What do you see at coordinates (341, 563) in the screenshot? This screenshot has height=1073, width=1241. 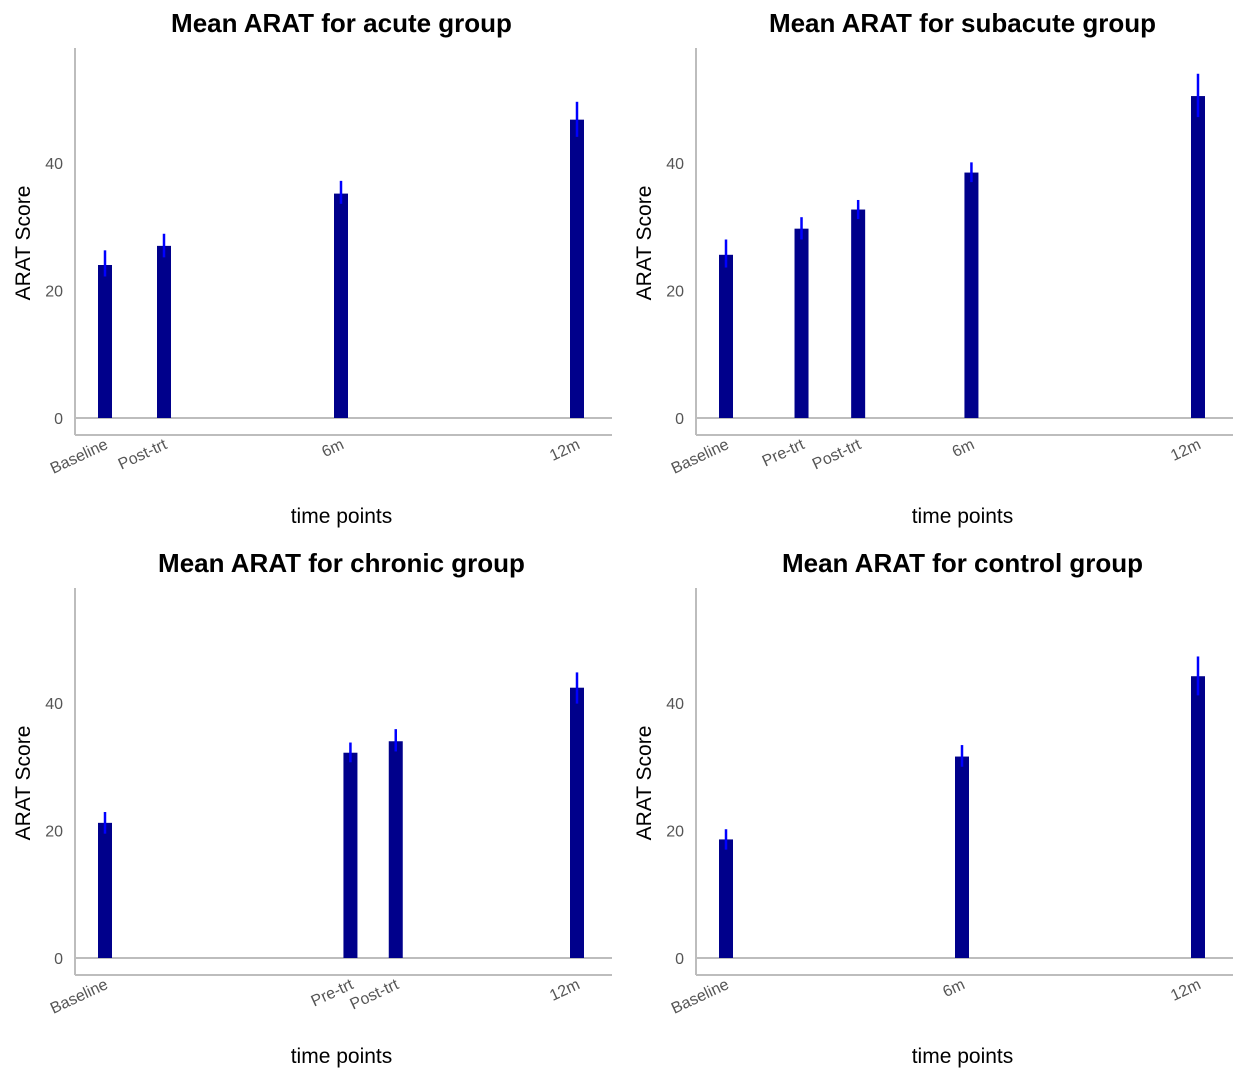 I see `chart-title: Mean ARAT for chronic group` at bounding box center [341, 563].